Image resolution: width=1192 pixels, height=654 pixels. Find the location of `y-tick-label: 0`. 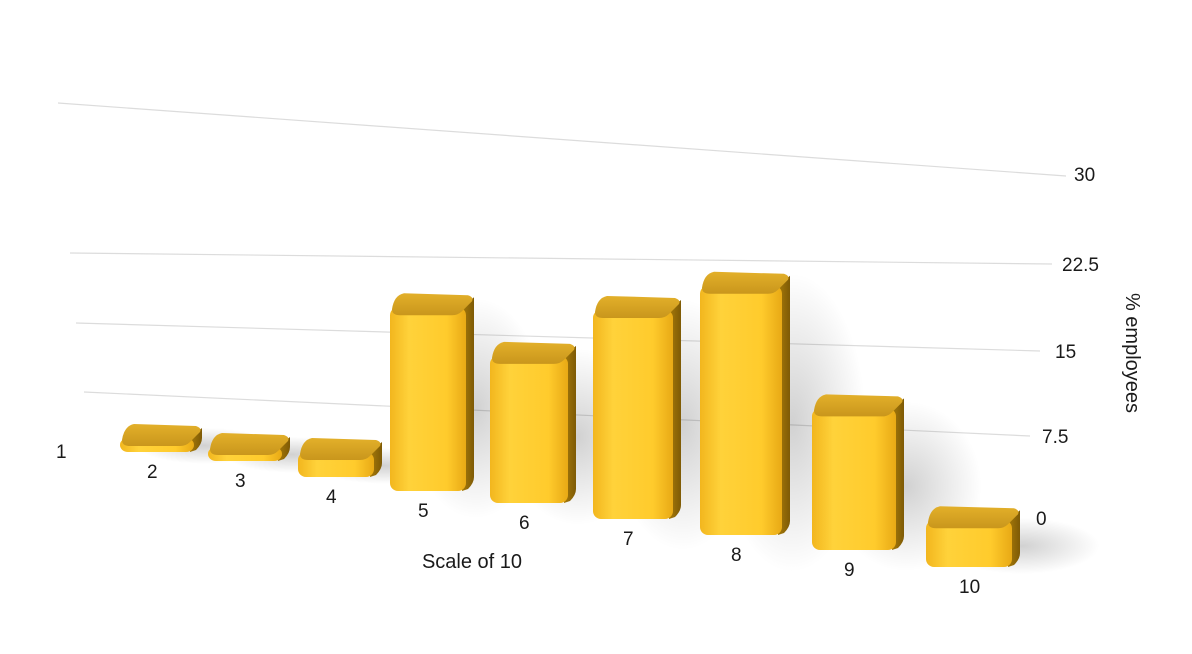

y-tick-label: 0 is located at coordinates (1041, 519).